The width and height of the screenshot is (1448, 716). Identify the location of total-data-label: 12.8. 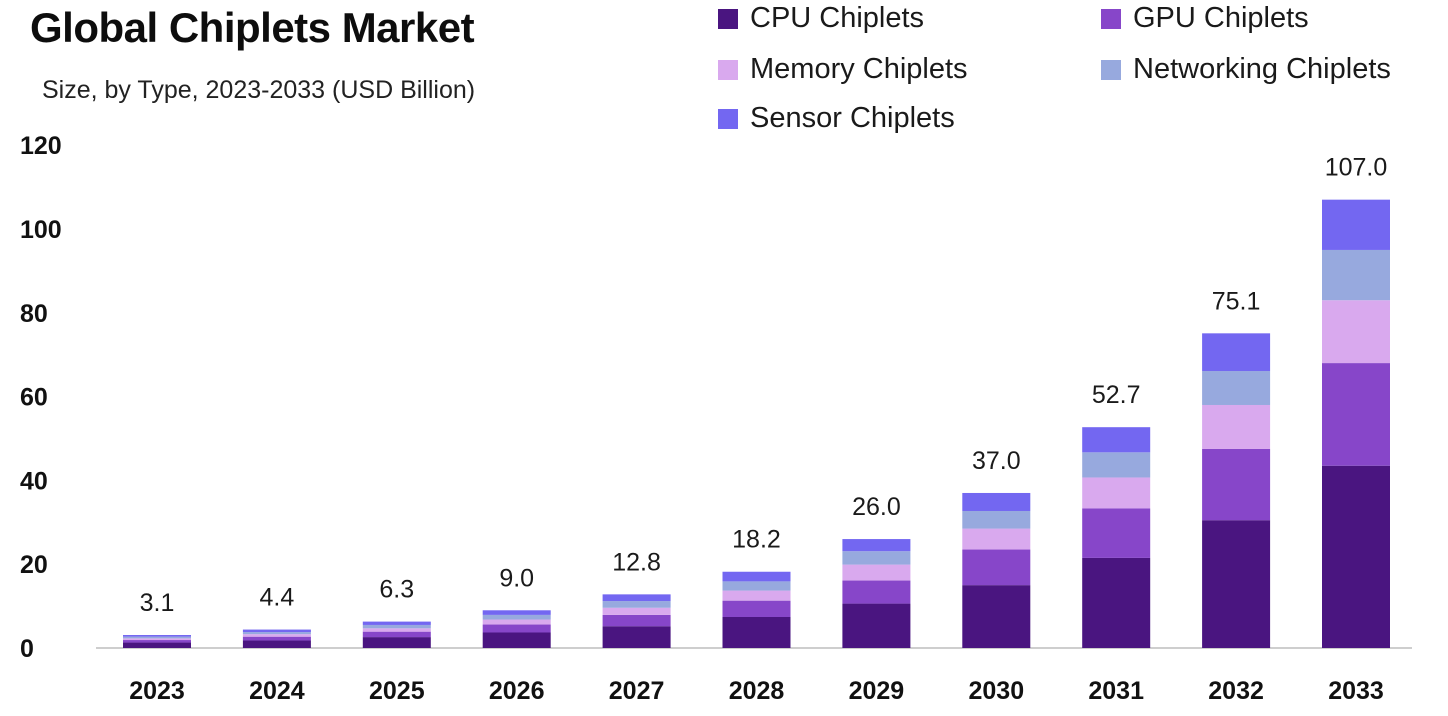
(636, 562).